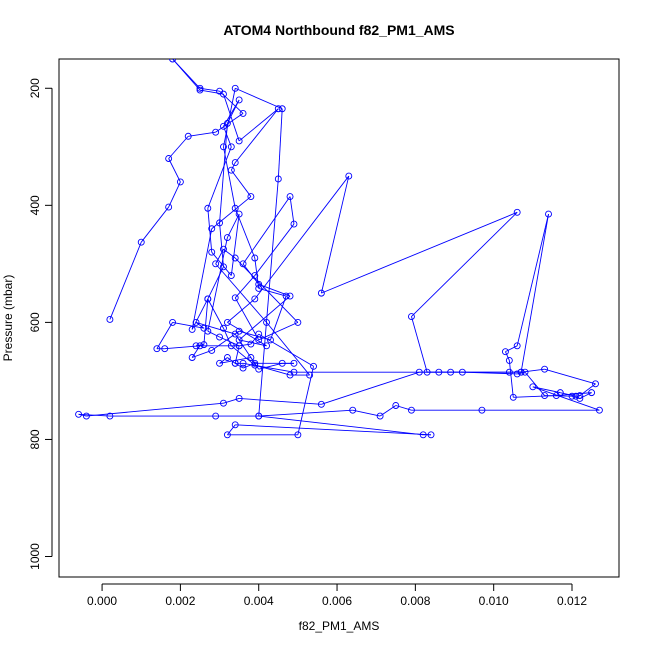 The image size is (650, 650). Describe the element at coordinates (102, 601) in the screenshot. I see `x-tick-label: 0.000` at that location.